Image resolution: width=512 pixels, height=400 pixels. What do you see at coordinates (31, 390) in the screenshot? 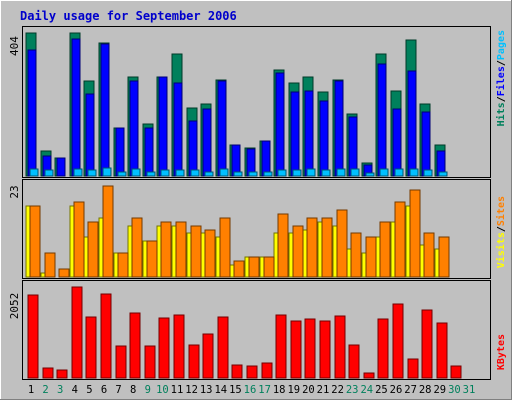
I see `x-tick-label-day-1: 1` at bounding box center [31, 390].